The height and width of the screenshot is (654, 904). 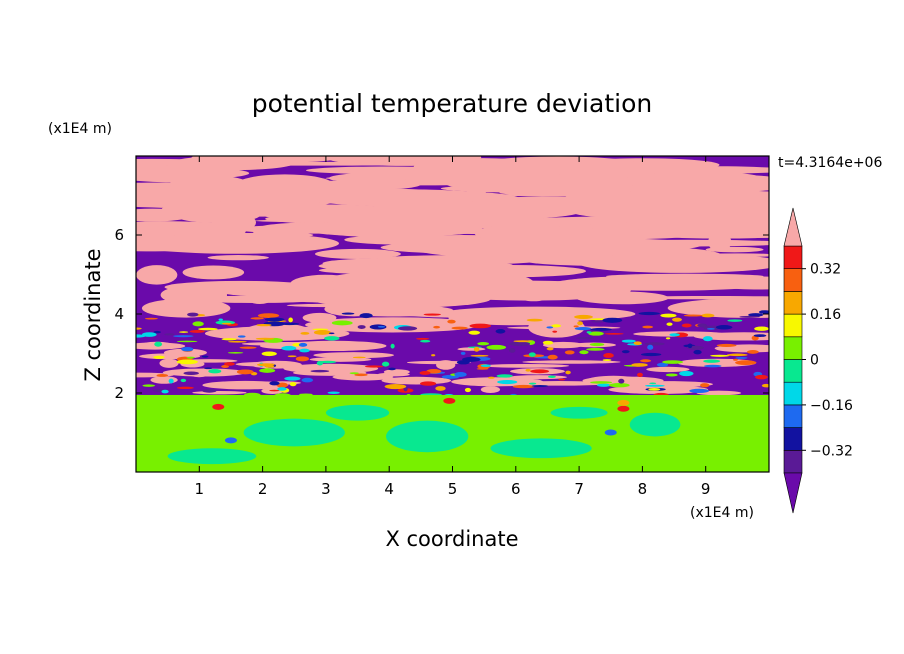 I want to click on x-tick-label: 3, so click(x=326, y=489).